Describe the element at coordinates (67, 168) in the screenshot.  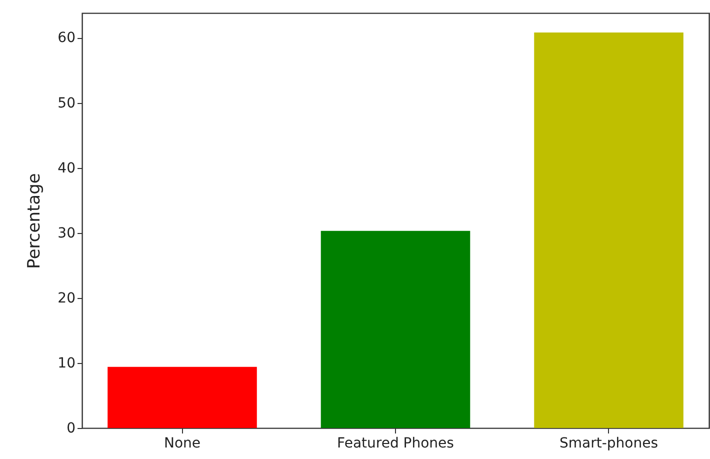
I see `y-tick-label: 40` at that location.